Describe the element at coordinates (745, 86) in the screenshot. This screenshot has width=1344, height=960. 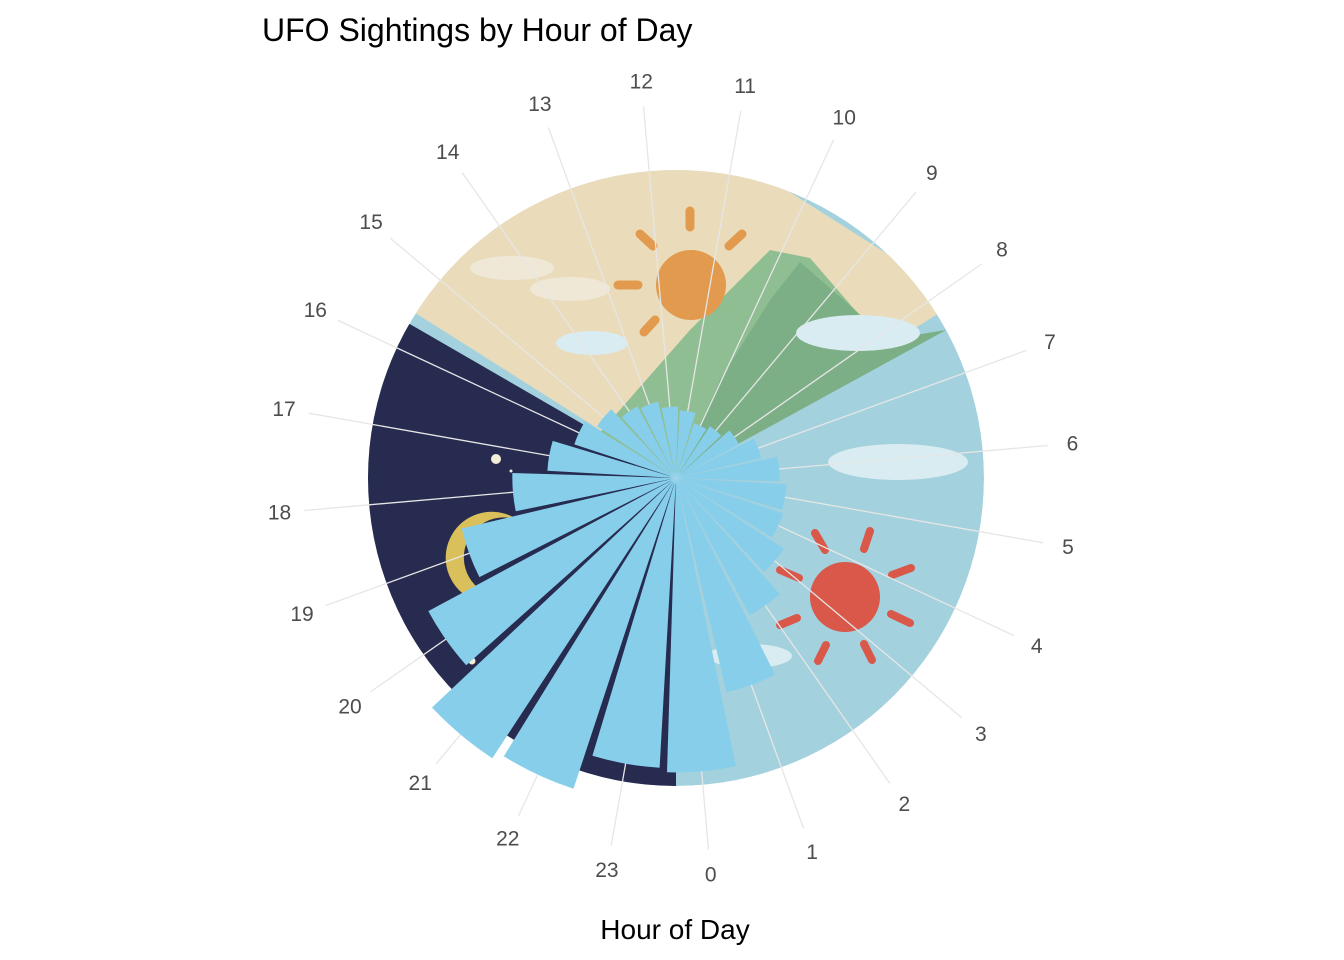
I see `tick-label-hour-11: 11` at that location.